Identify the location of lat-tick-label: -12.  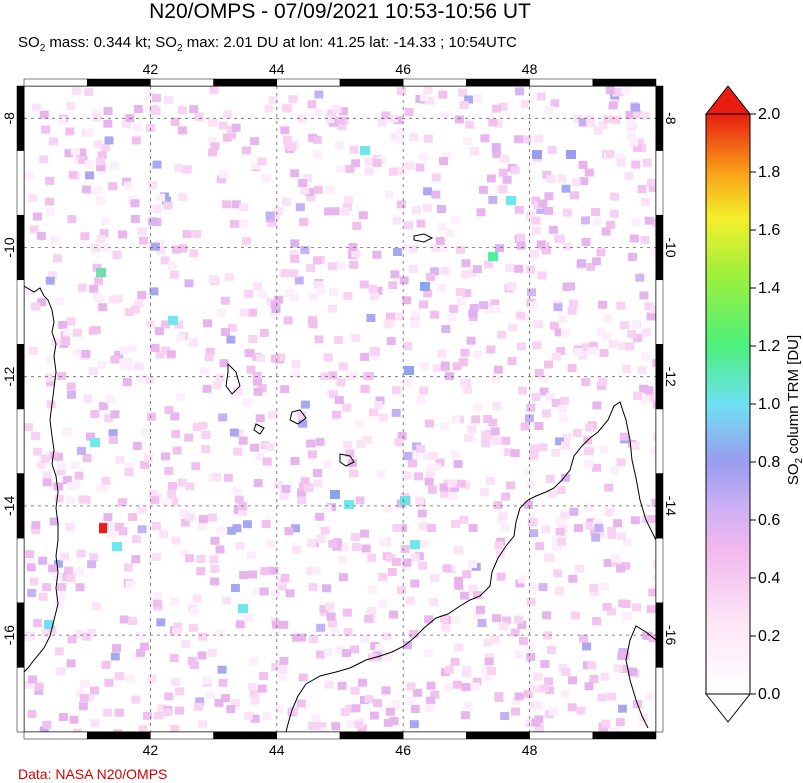
(671, 377).